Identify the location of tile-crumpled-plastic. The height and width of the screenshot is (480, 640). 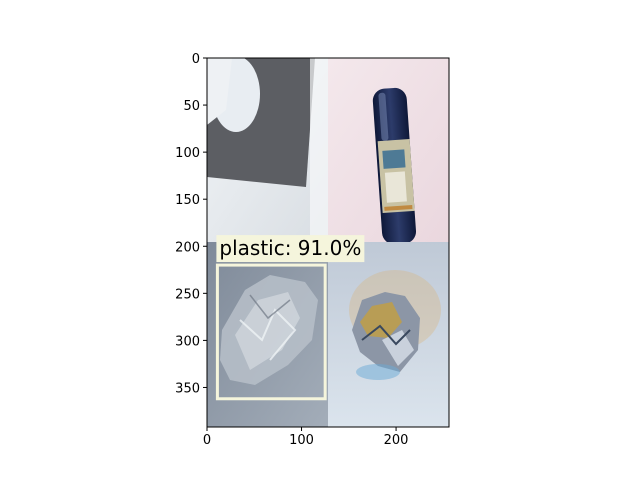
(267, 334).